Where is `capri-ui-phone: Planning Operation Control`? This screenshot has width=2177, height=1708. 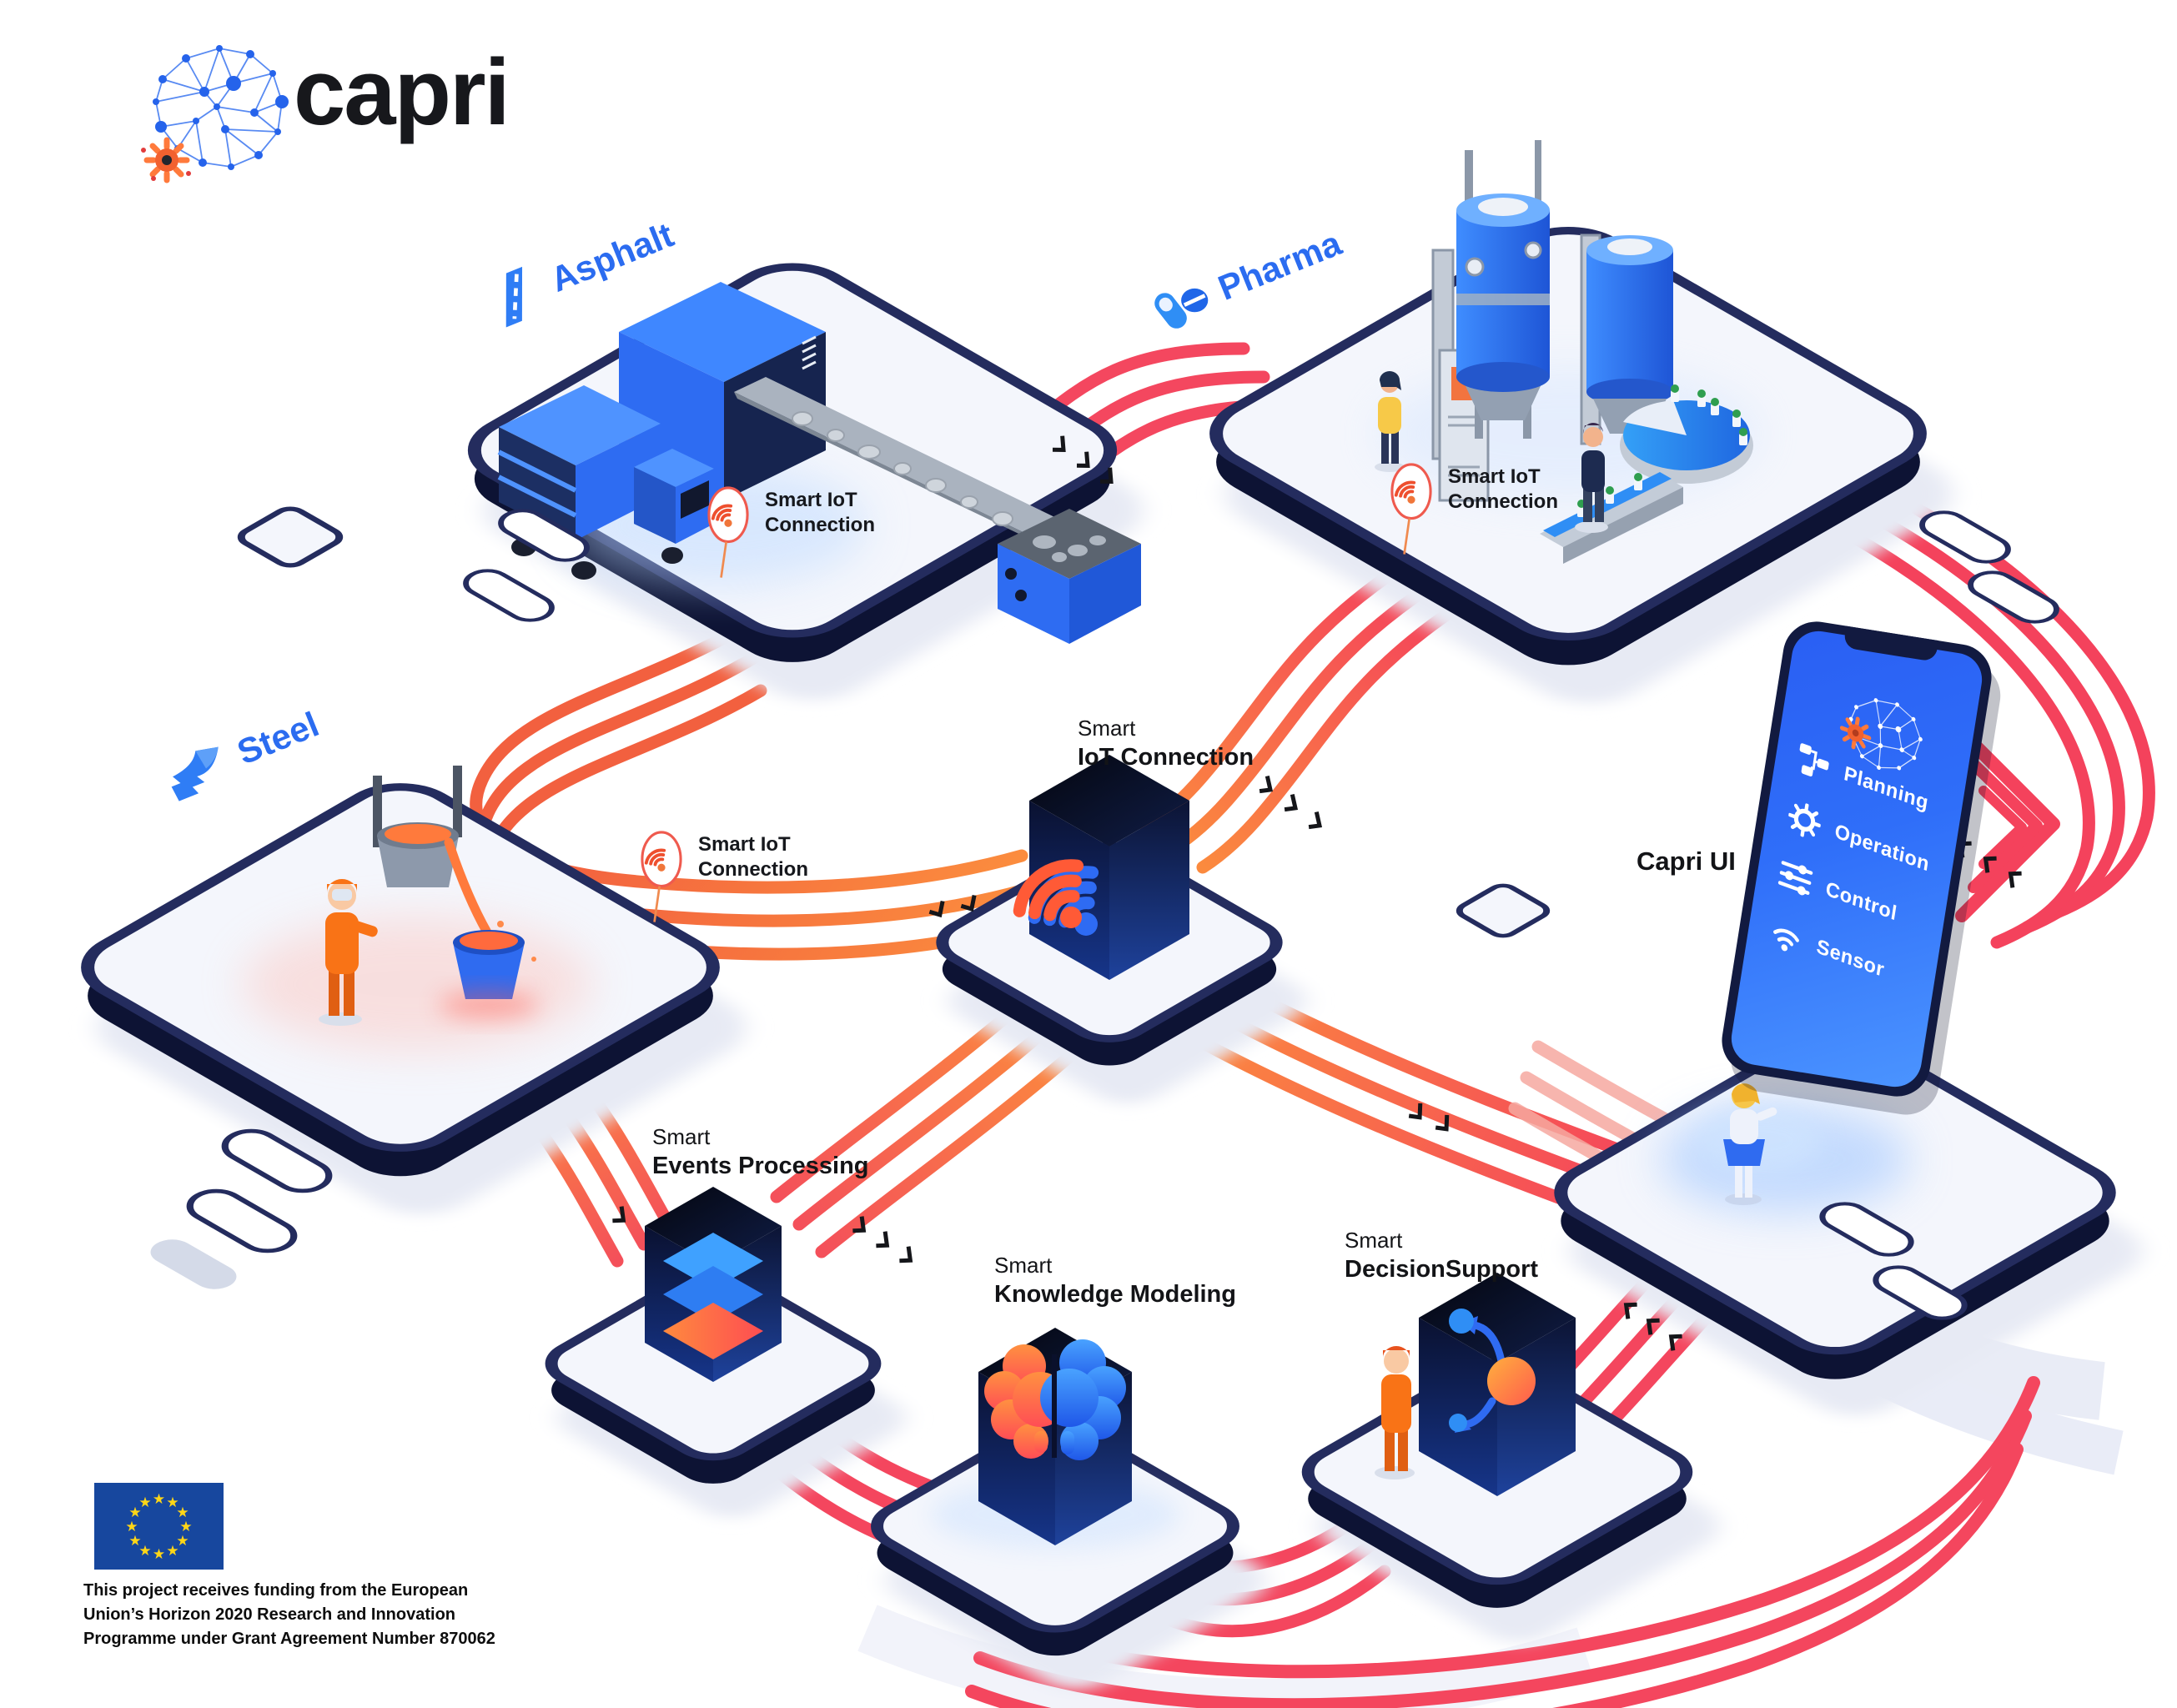 capri-ui-phone: Planning Operation Control is located at coordinates (1857, 859).